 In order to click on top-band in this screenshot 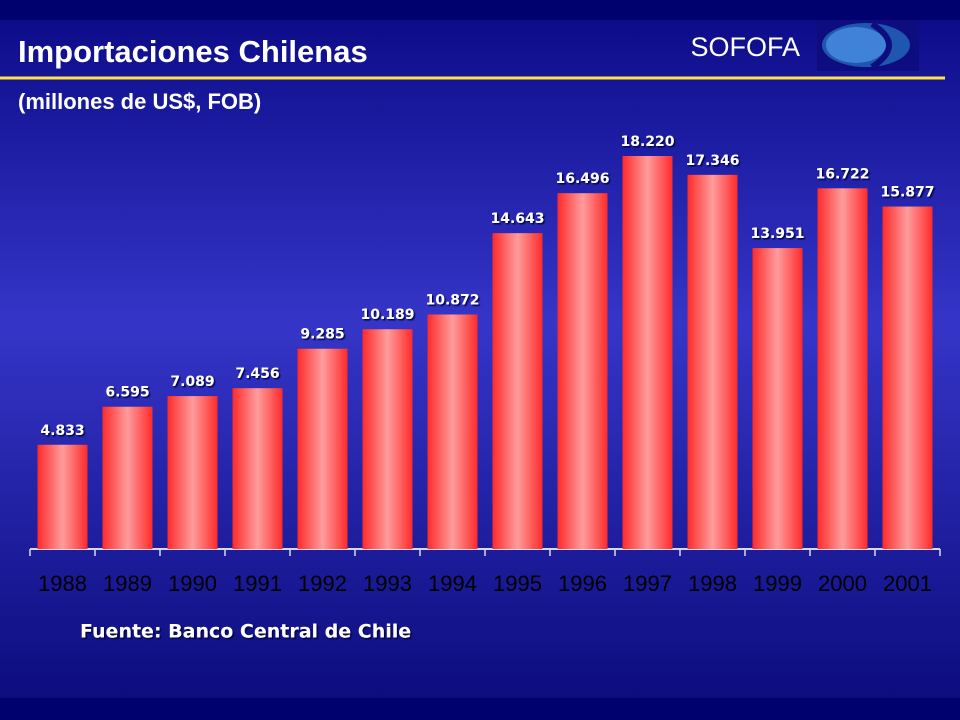, I will do `click(480, 10)`.